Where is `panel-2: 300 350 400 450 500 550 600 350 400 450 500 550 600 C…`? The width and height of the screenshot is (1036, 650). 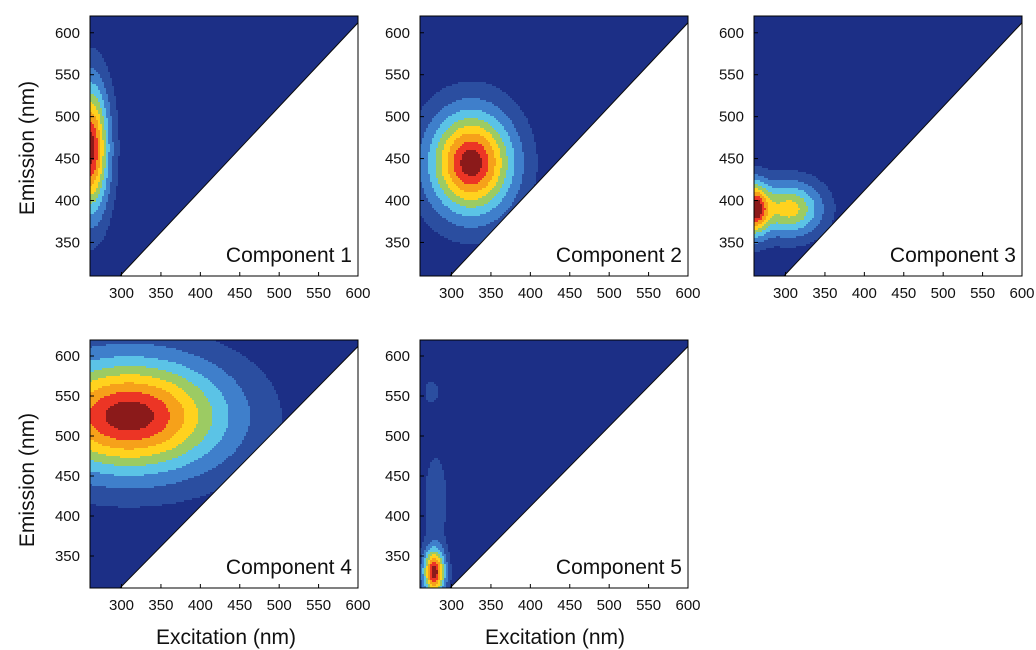 panel-2: 300 350 400 450 500 550 600 350 400 450 500 550 600 C… is located at coordinates (543, 158).